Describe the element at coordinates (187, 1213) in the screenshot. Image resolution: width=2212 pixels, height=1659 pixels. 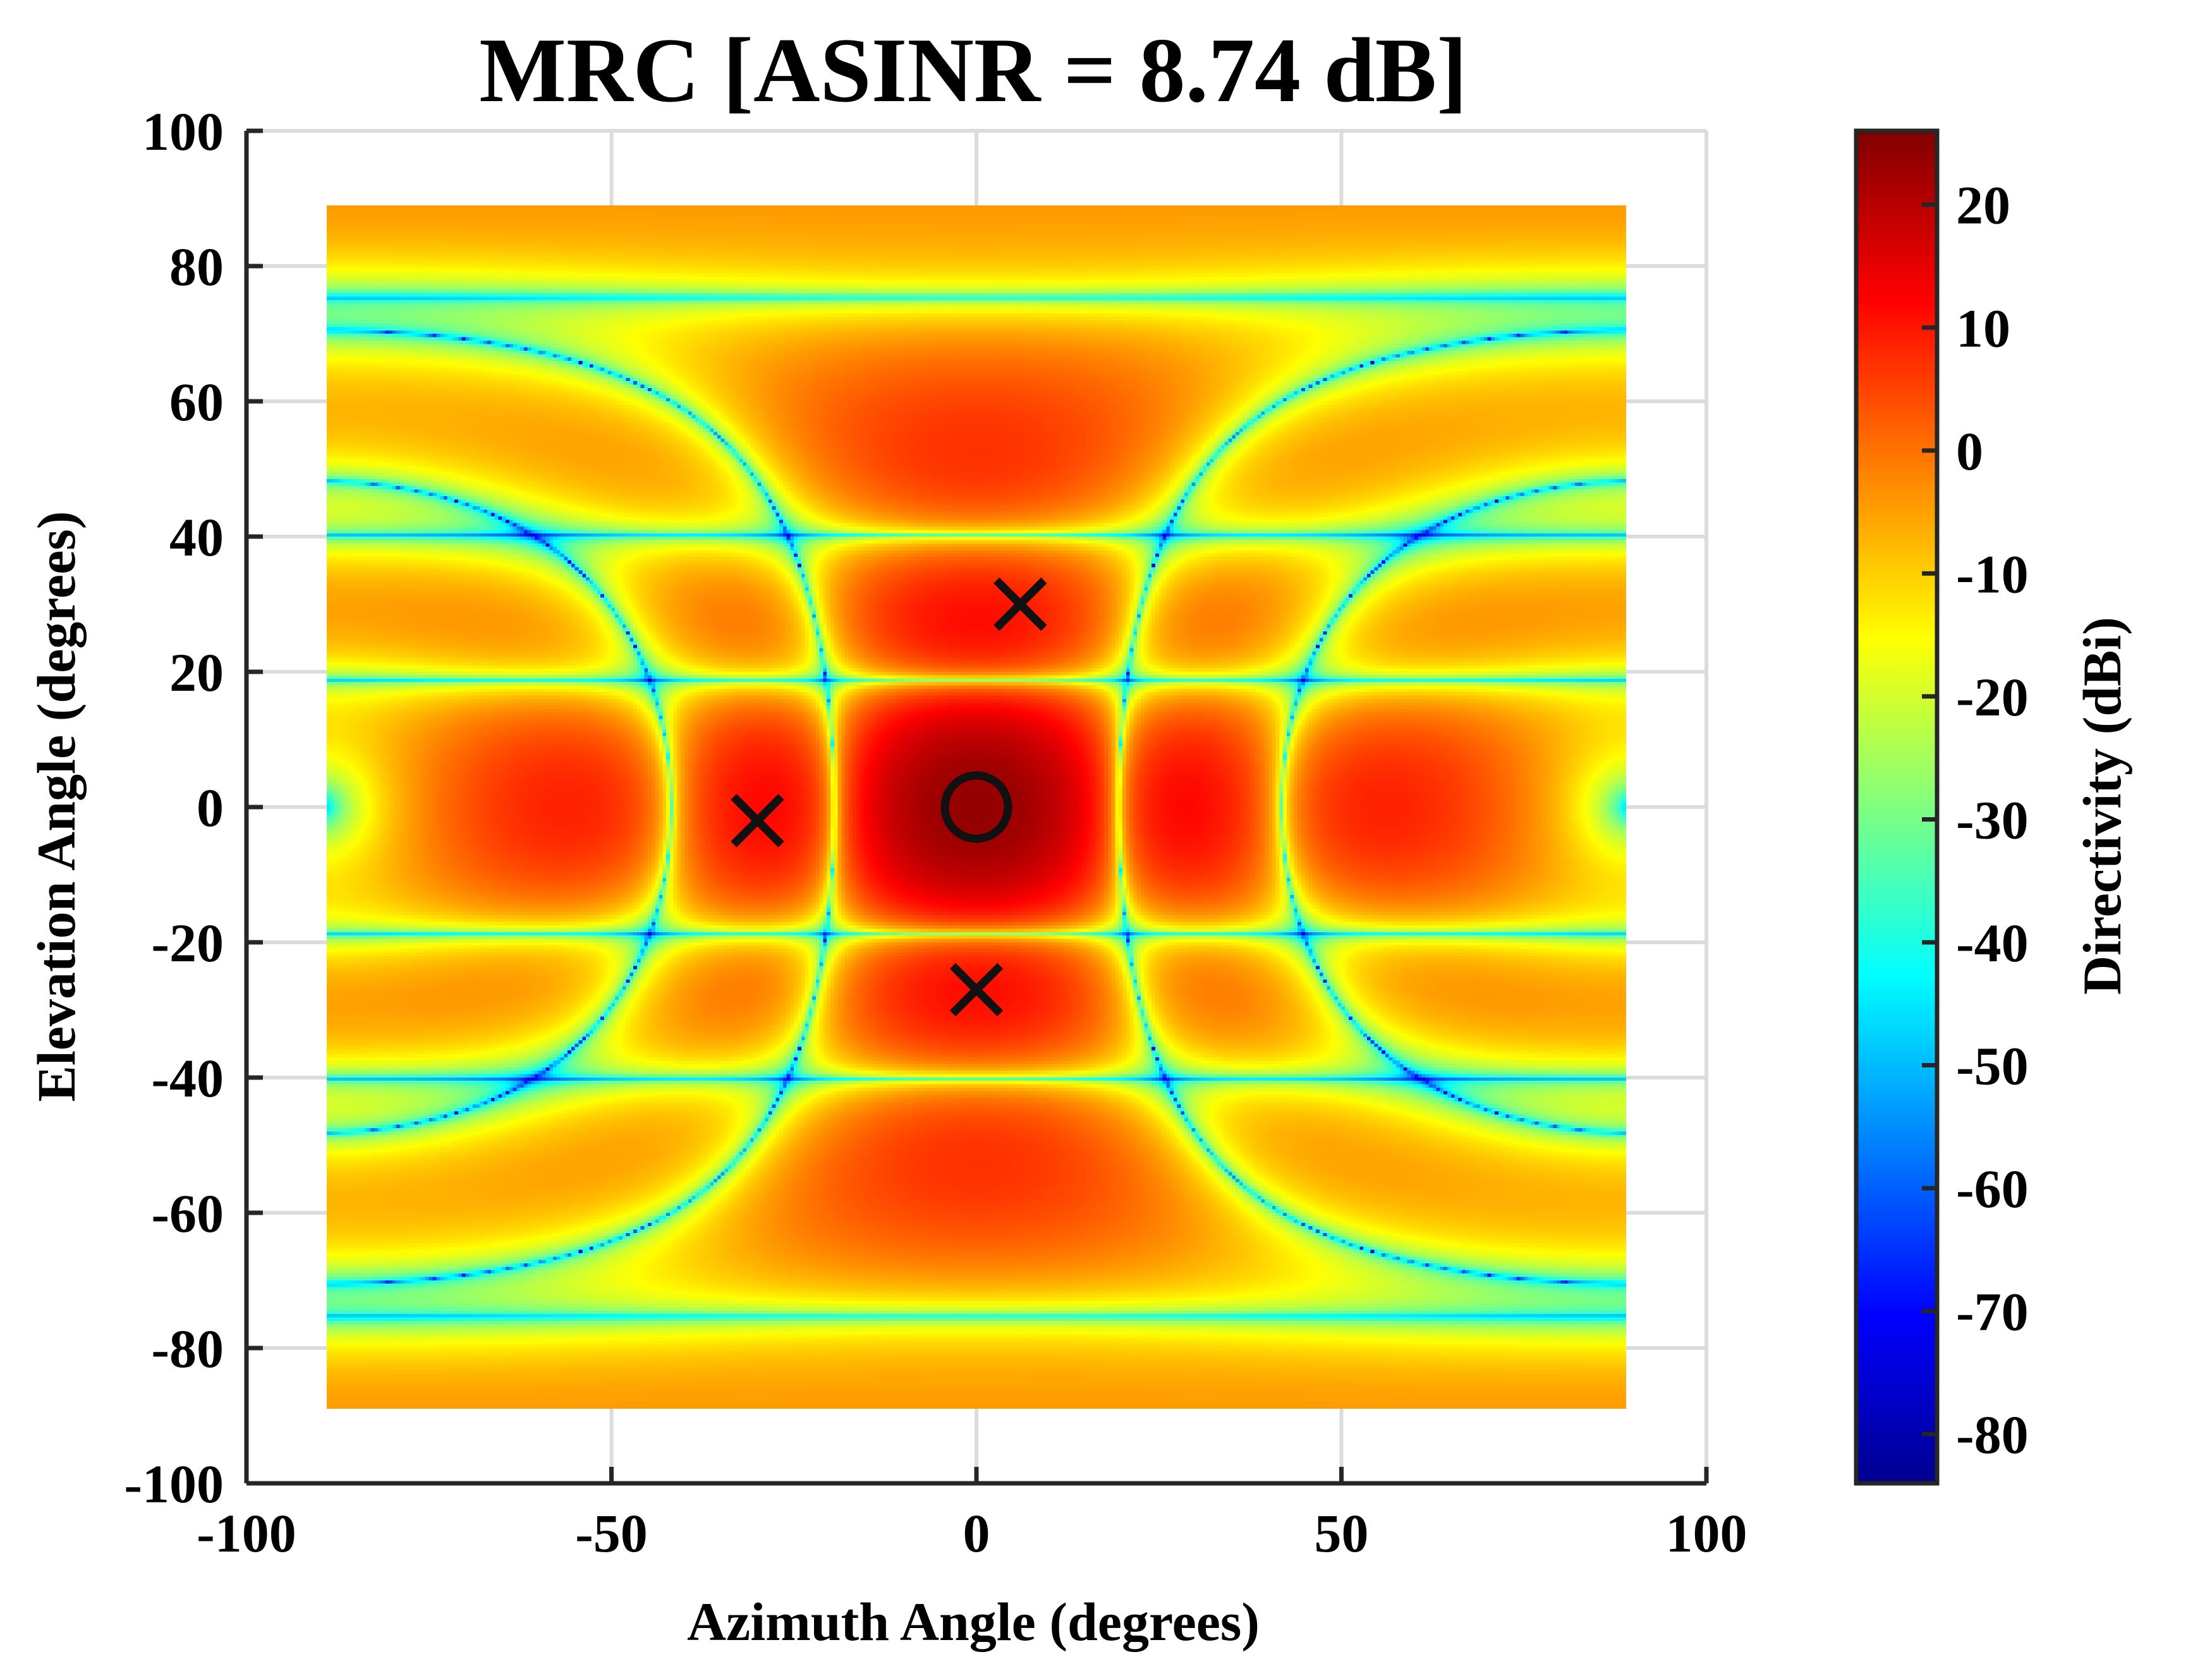
I see `y-tick-label: -60` at that location.